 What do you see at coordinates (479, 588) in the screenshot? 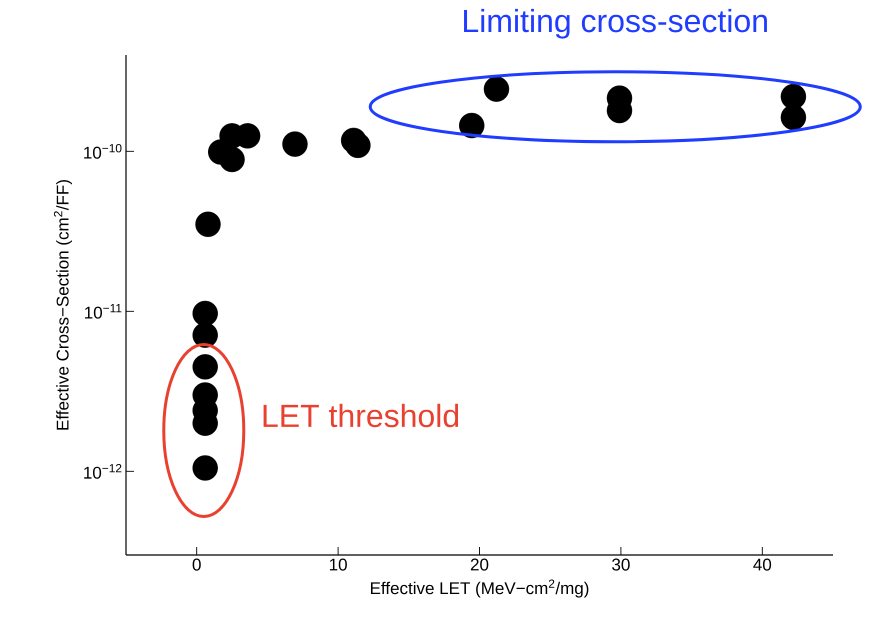
I see `x-axis-title: Effective LET (MeV−cm$^{2}$/mg)` at bounding box center [479, 588].